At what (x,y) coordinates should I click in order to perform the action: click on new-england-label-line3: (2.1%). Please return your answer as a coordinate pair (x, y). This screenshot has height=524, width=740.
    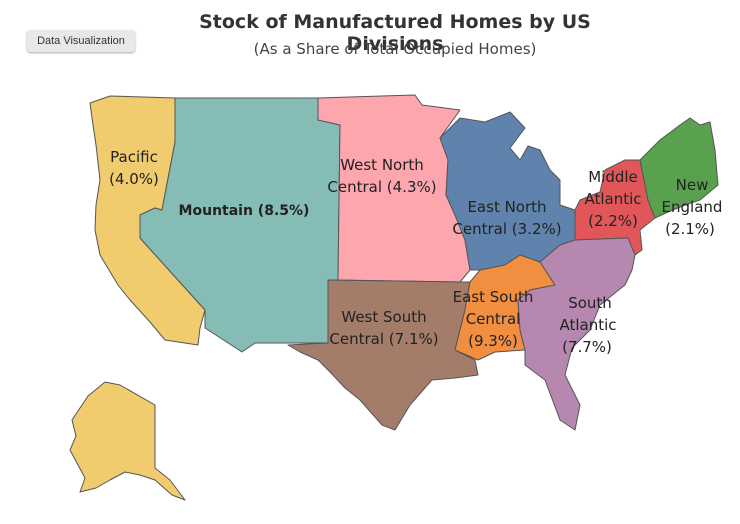
    Looking at the image, I should click on (690, 229).